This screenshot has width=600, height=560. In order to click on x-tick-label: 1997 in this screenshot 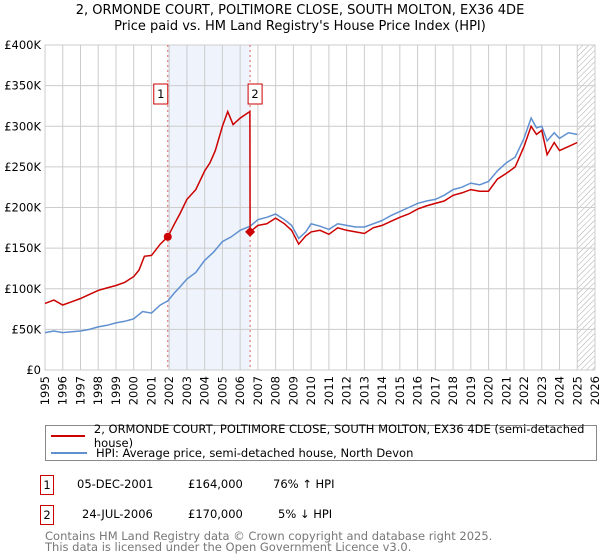, I will do `click(80, 390)`.